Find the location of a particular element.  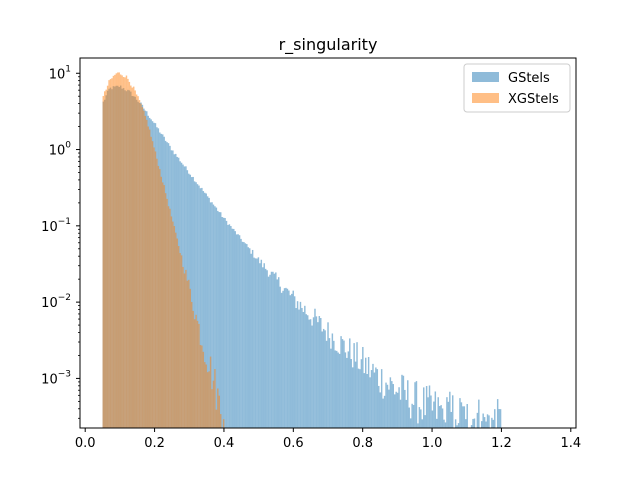

legend-label: XGStels is located at coordinates (533, 99).